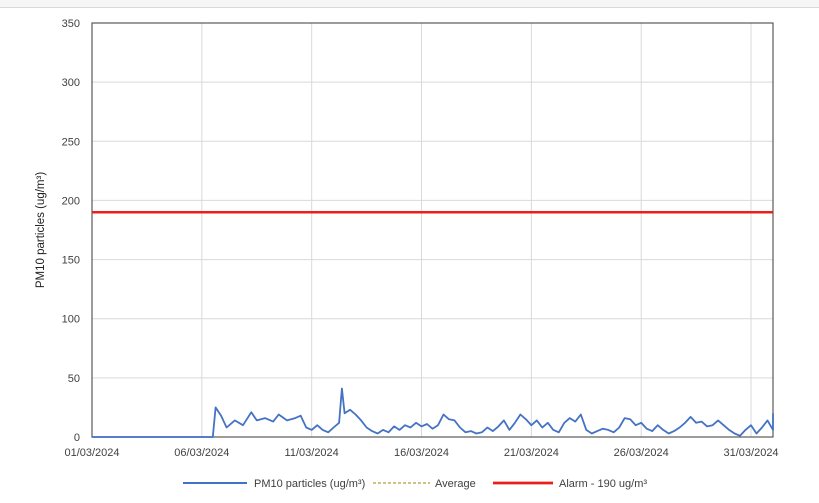 Image resolution: width=819 pixels, height=503 pixels. Describe the element at coordinates (433, 412) in the screenshot. I see `pm10-series-line` at that location.